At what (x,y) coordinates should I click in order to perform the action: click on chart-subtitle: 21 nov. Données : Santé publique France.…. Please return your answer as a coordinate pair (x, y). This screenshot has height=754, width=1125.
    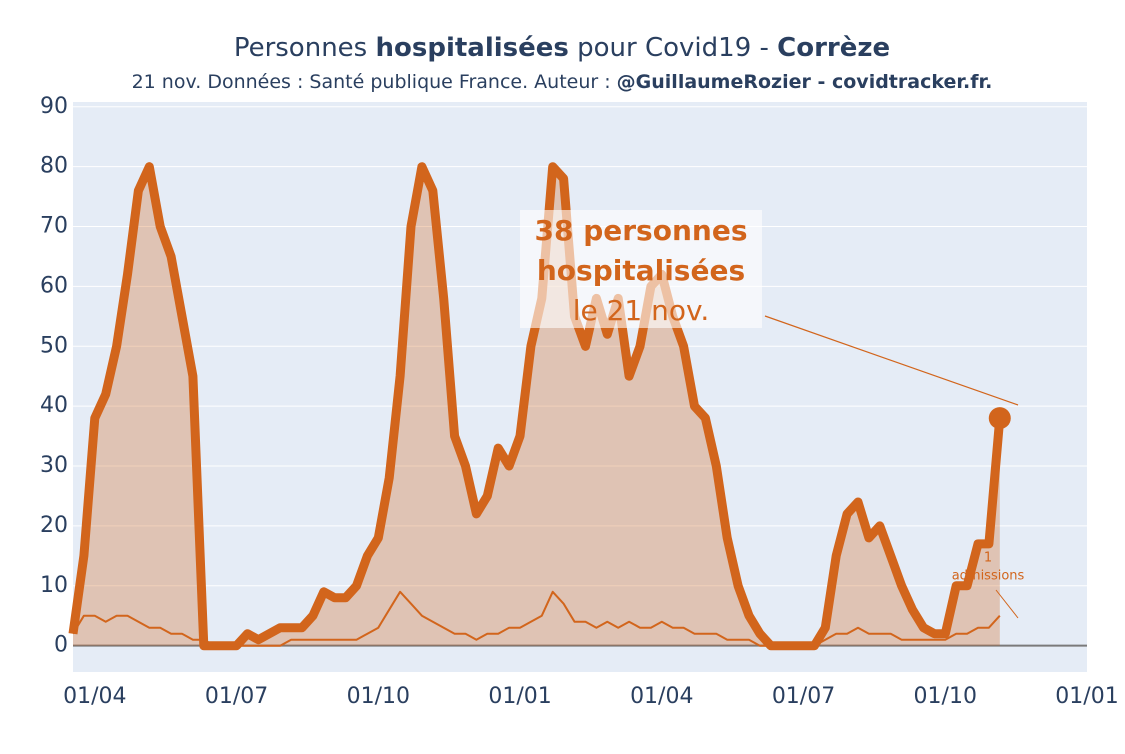
    Looking at the image, I should click on (562, 82).